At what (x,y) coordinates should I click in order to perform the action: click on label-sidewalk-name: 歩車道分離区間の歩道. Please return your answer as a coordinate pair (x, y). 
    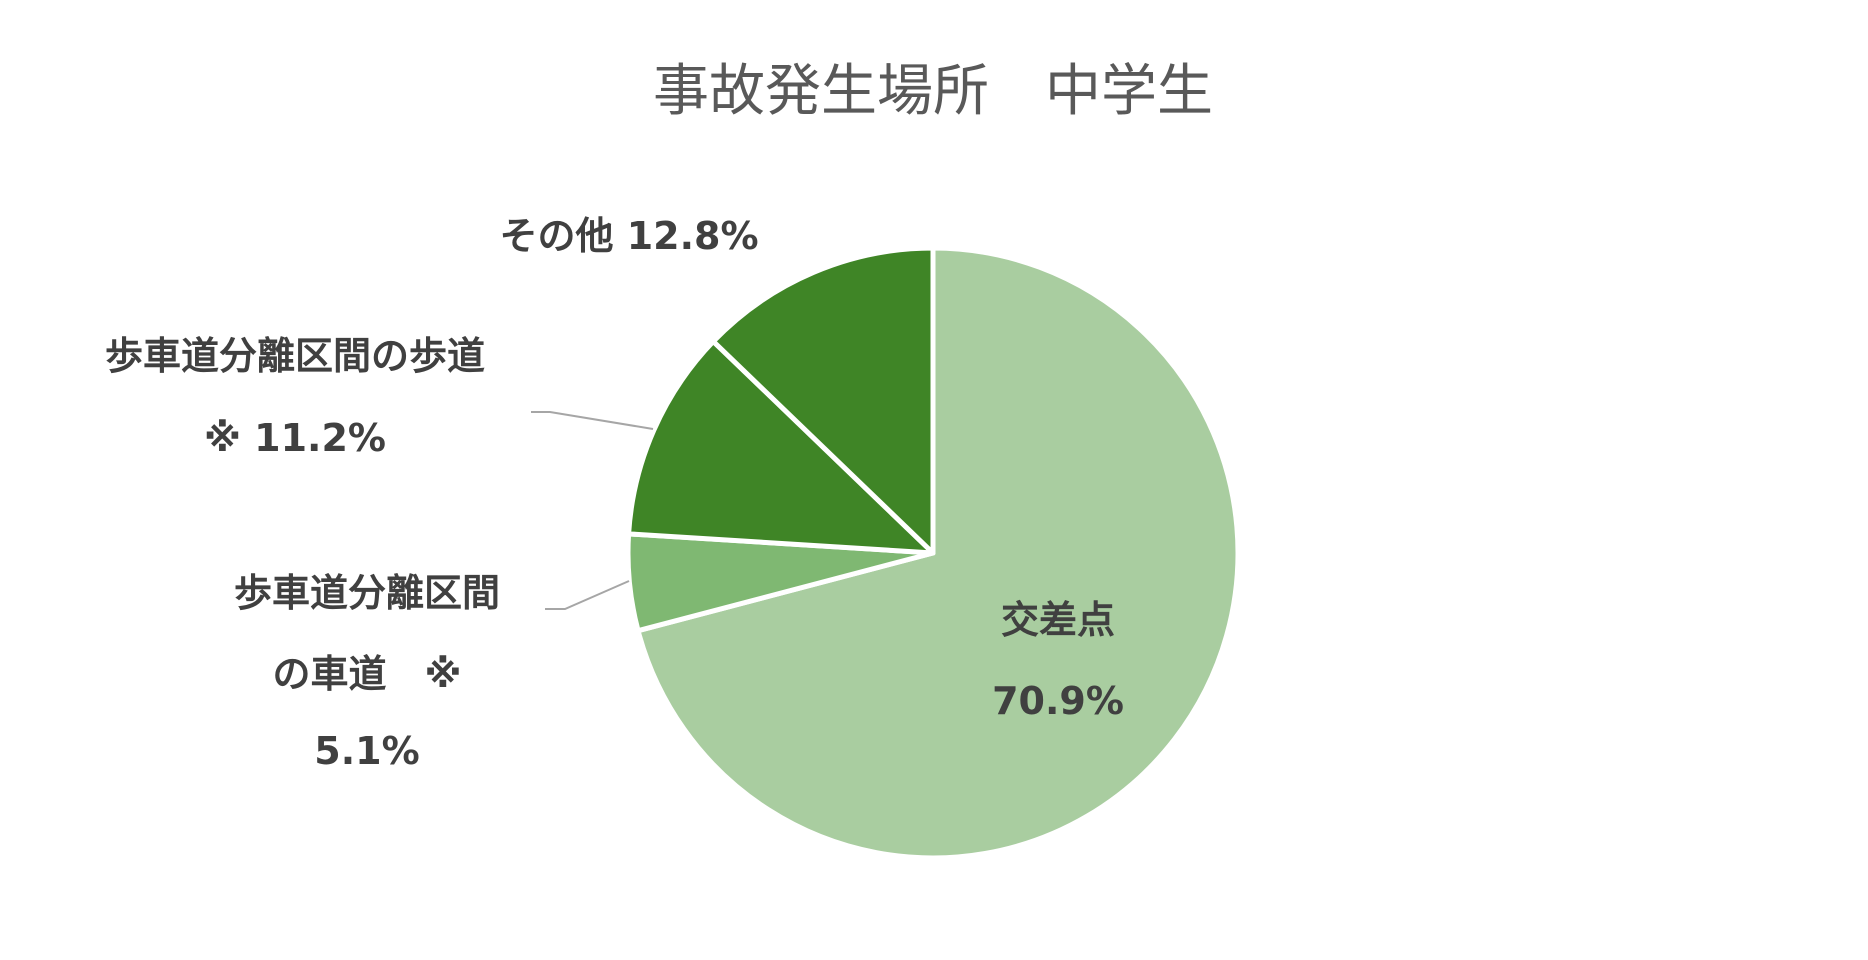
    Looking at the image, I should click on (295, 356).